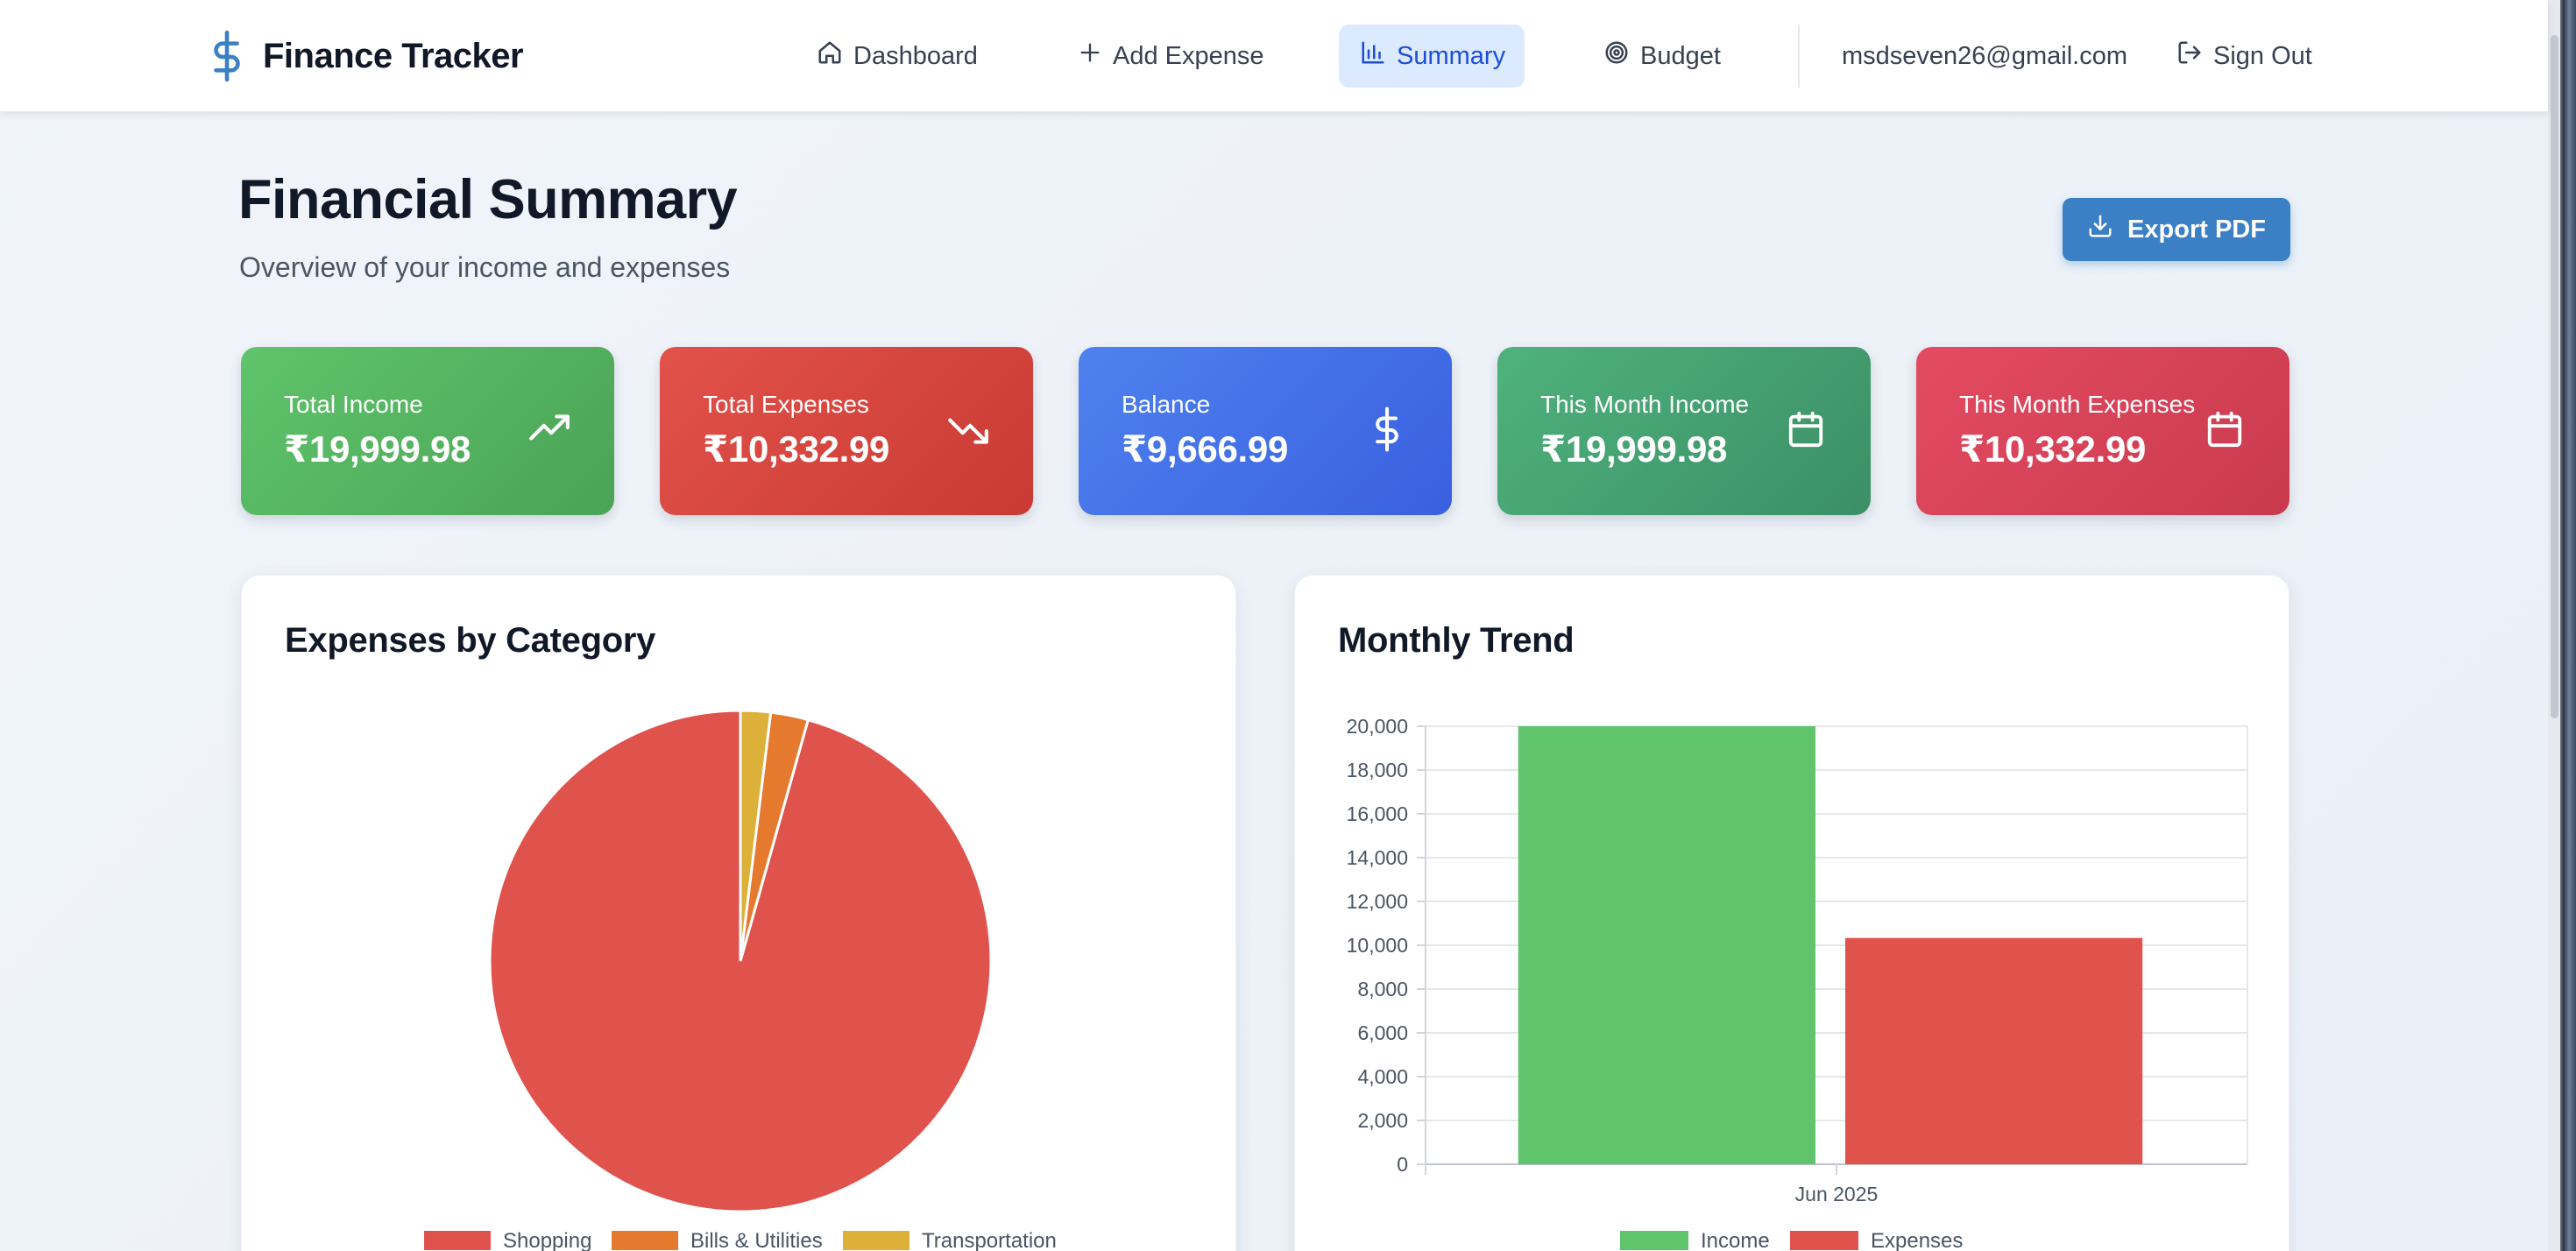  I want to click on stat-label: Total Income, so click(353, 404).